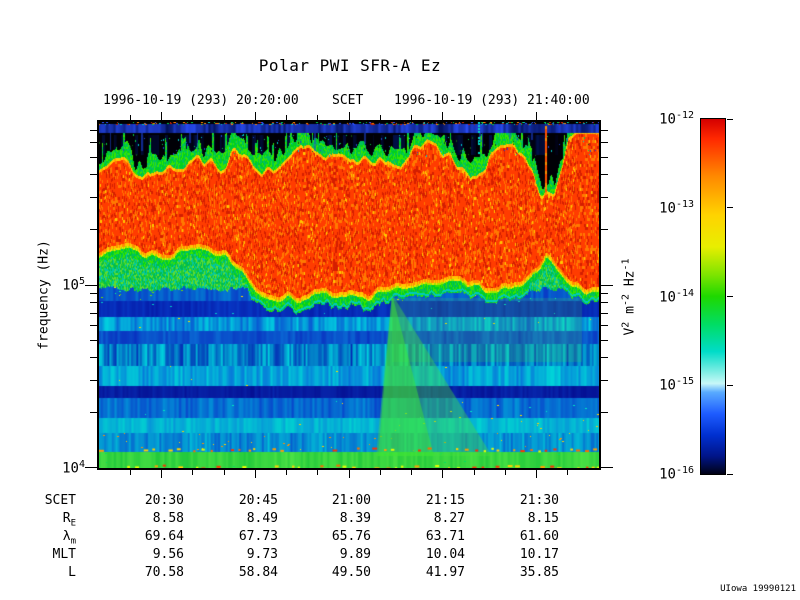  Describe the element at coordinates (758, 589) in the screenshot. I see `credit-text: UIowa 19990121` at that location.